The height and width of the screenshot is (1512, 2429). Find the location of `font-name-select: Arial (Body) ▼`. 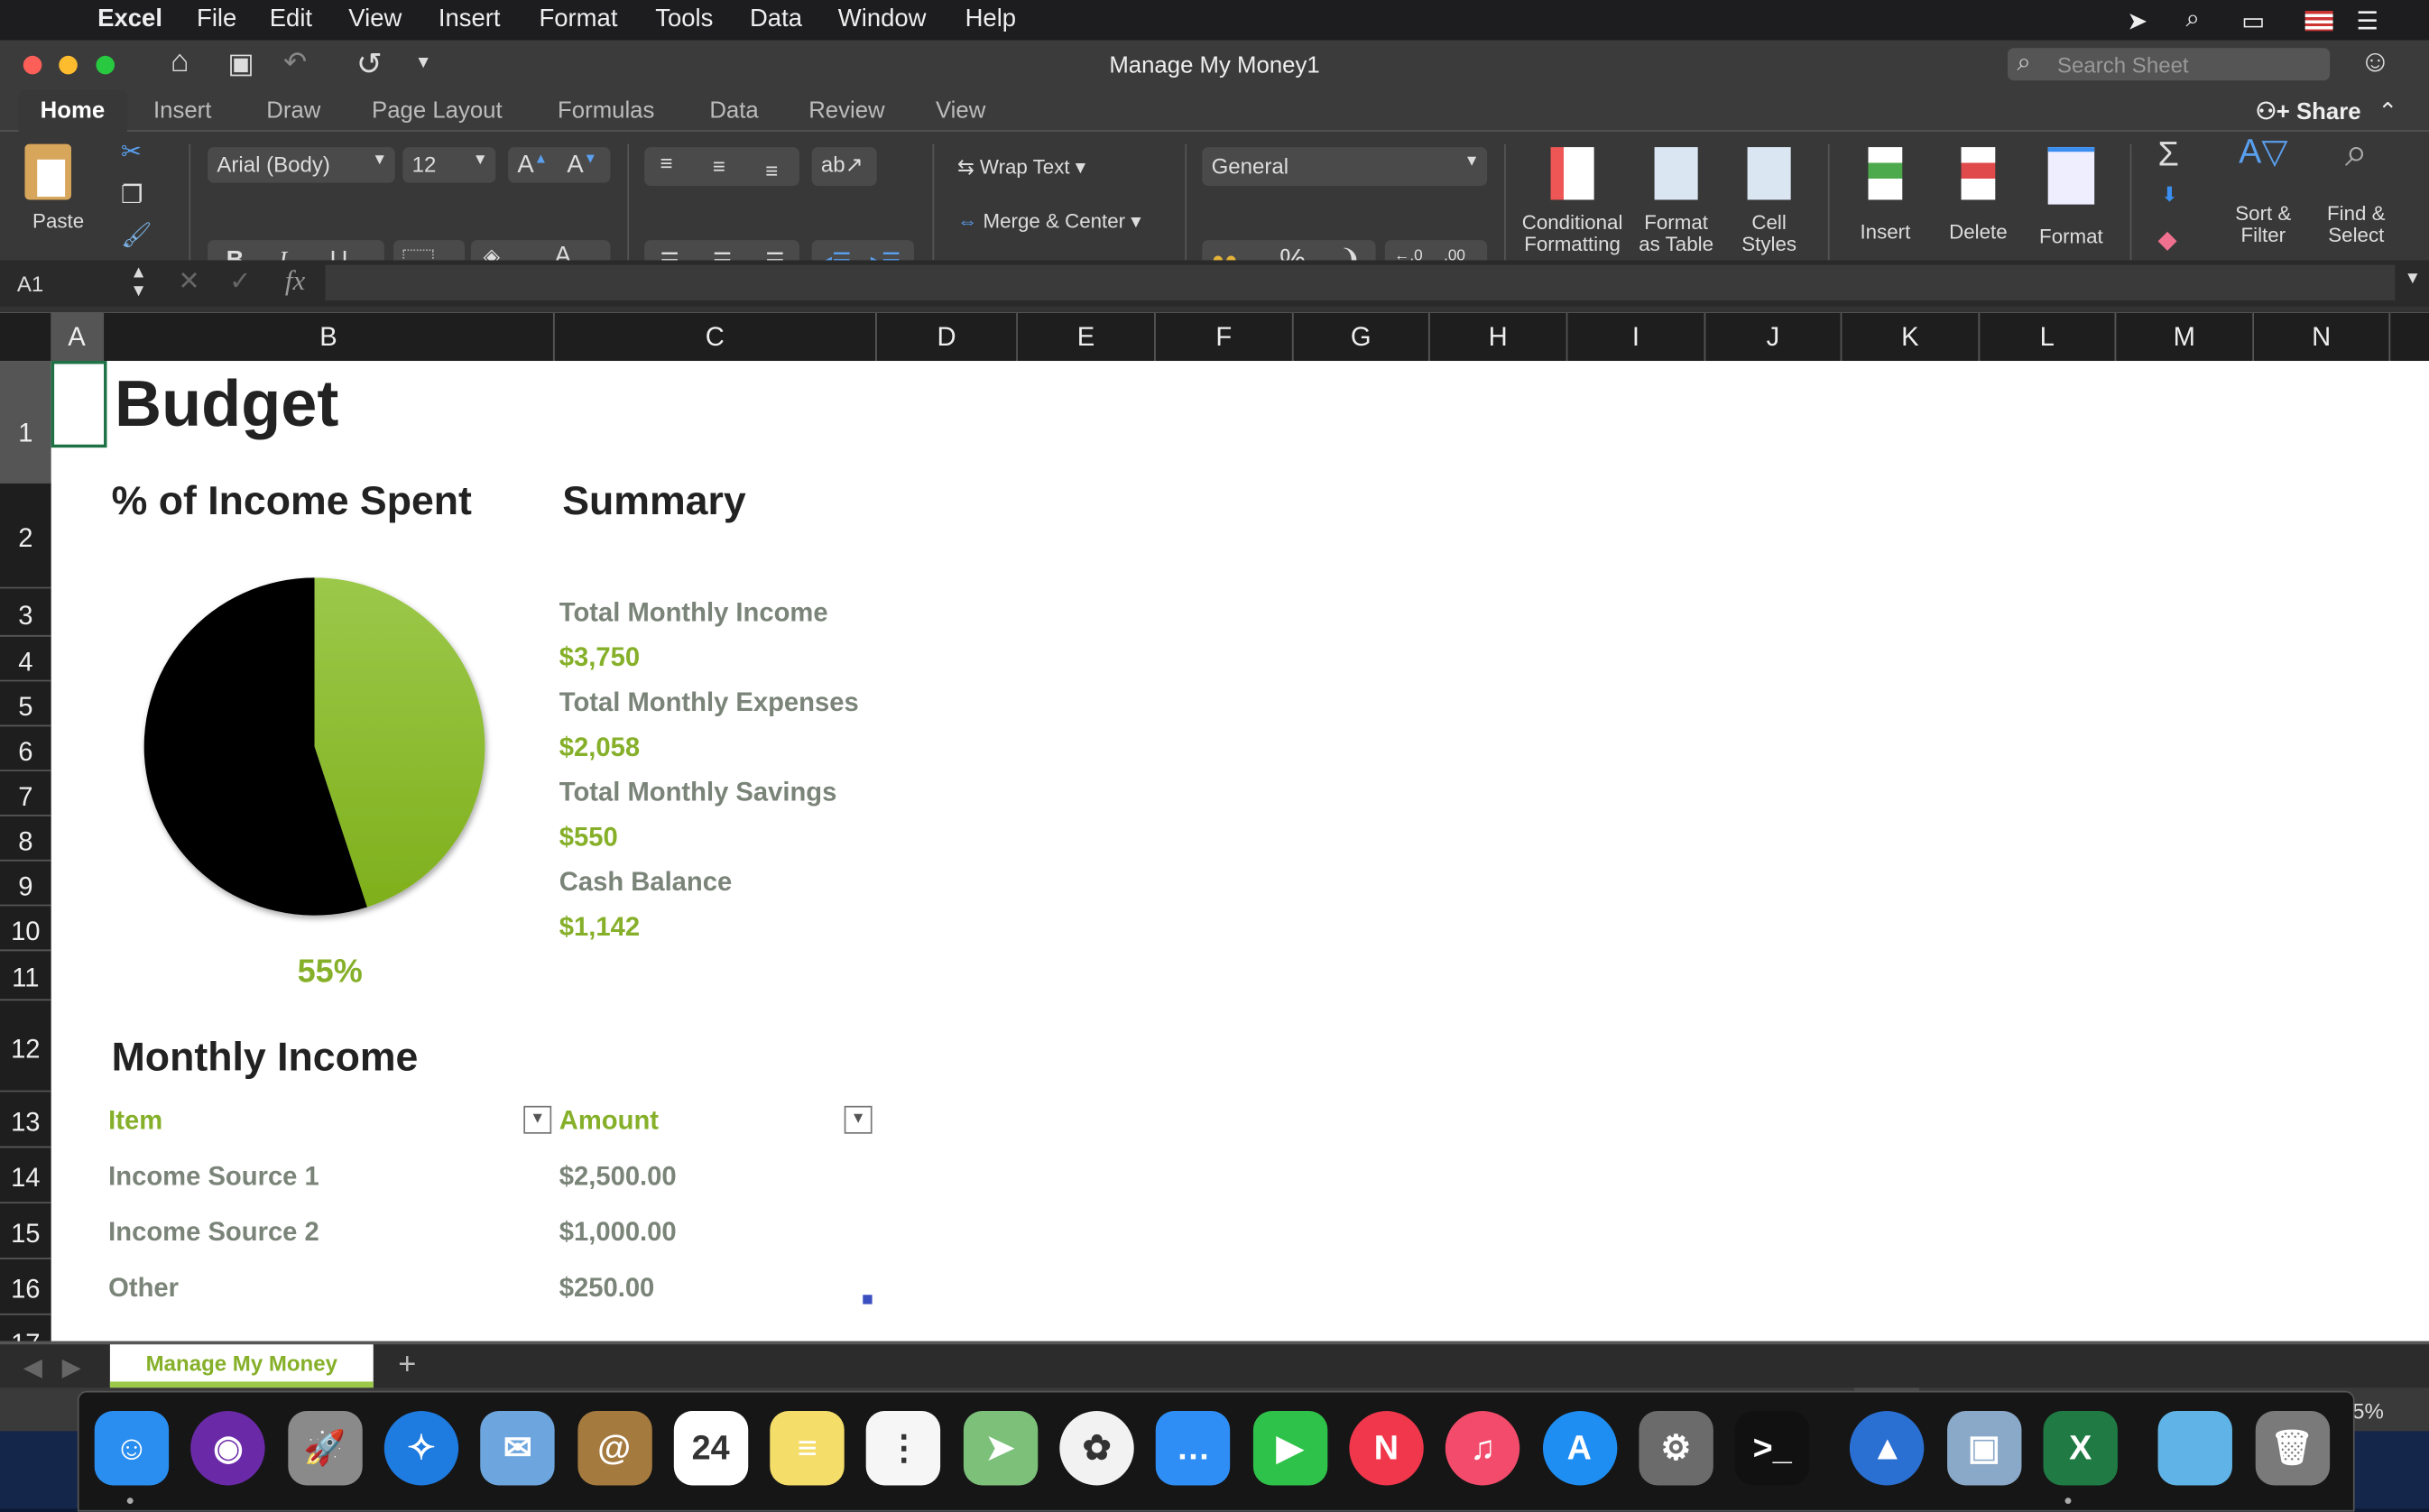

font-name-select: Arial (Body) ▼ is located at coordinates (301, 165).